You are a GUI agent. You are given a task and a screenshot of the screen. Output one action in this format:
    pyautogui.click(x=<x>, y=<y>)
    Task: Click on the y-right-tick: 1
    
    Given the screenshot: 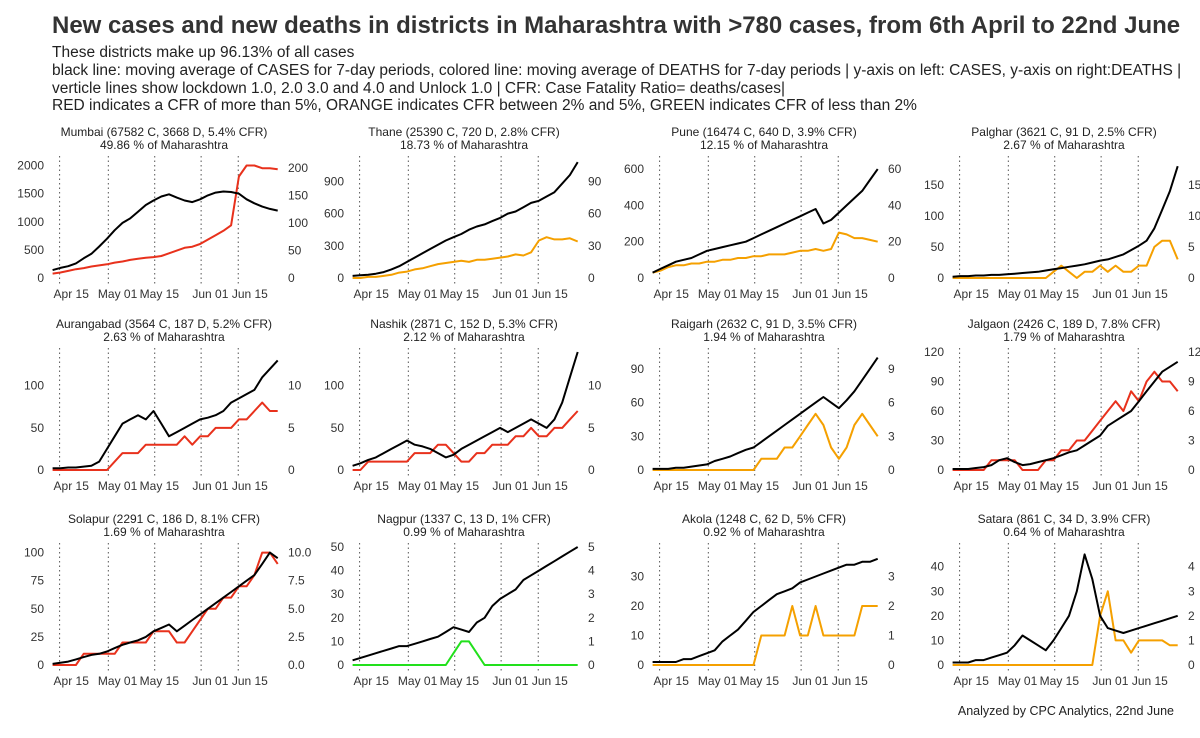 What is the action you would take?
    pyautogui.click(x=1191, y=640)
    